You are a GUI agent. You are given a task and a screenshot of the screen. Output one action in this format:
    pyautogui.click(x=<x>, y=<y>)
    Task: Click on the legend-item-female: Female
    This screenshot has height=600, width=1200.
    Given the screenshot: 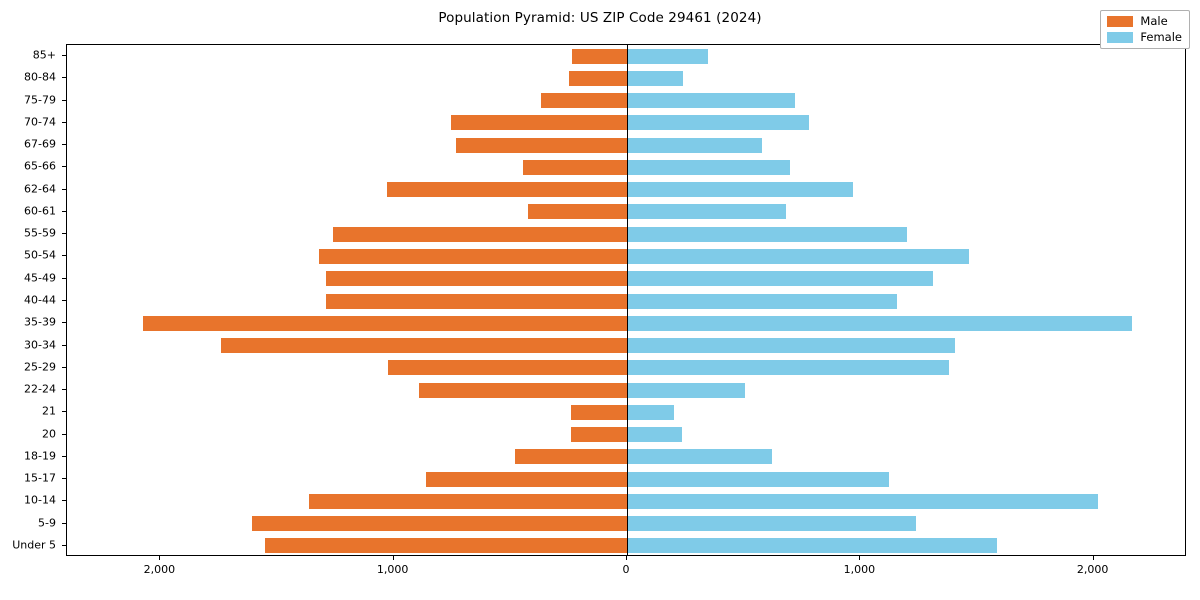 What is the action you would take?
    pyautogui.click(x=1144, y=36)
    